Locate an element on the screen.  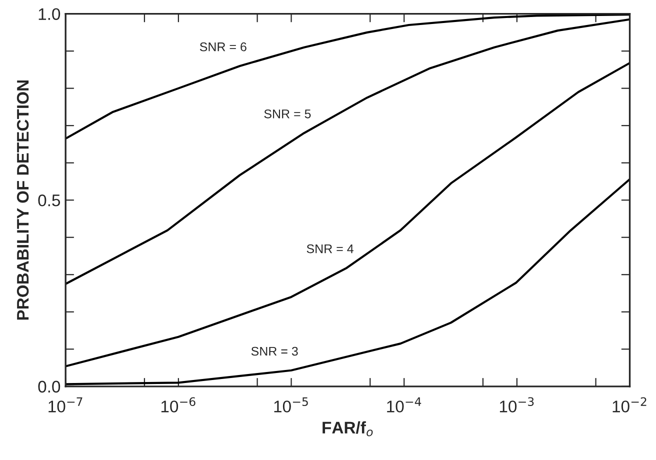
x-tick-label: 10$^{−3}$ is located at coordinates (517, 404).